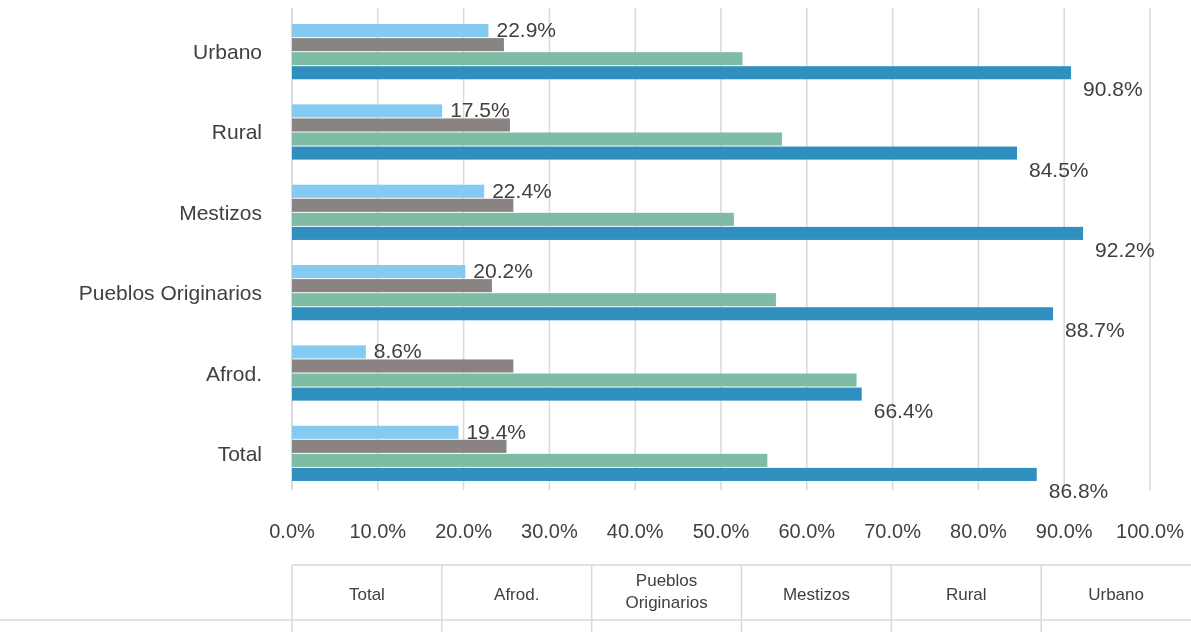  Describe the element at coordinates (170, 293) in the screenshot. I see `y-tick-label: Pueblos Originarios` at that location.